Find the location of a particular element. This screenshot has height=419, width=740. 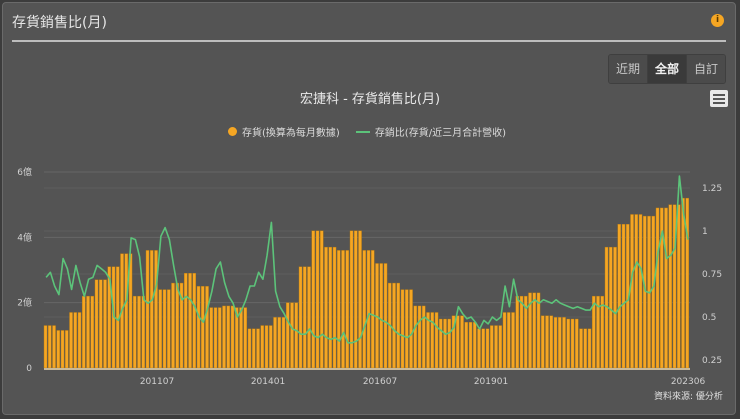

range-recent-button: 近期 is located at coordinates (628, 69).